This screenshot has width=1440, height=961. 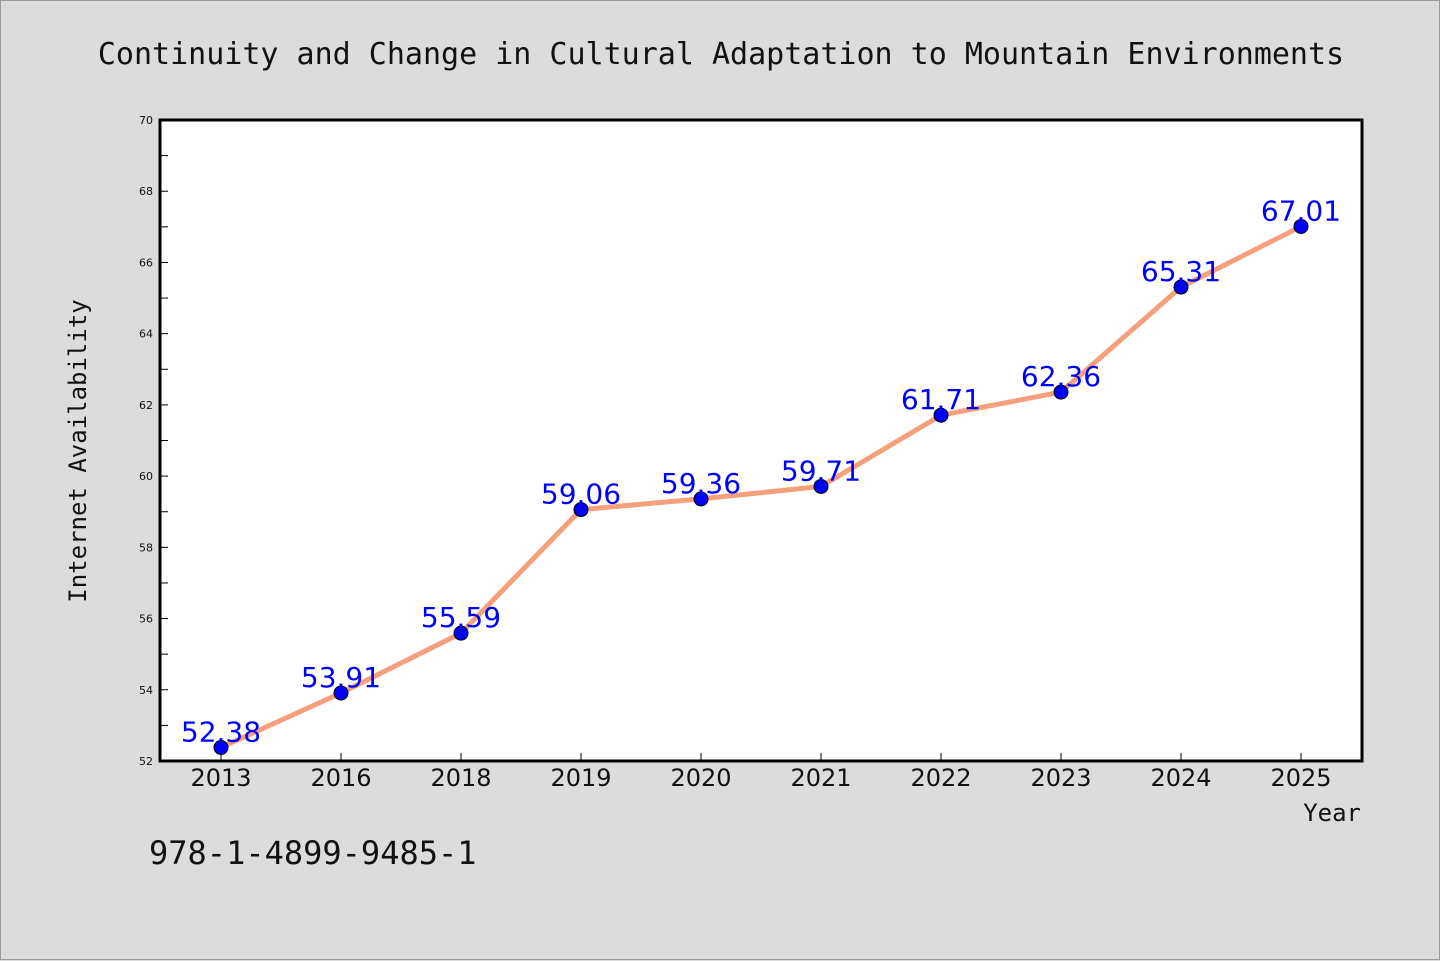 What do you see at coordinates (221, 731) in the screenshot?
I see `data-label: 52.38` at bounding box center [221, 731].